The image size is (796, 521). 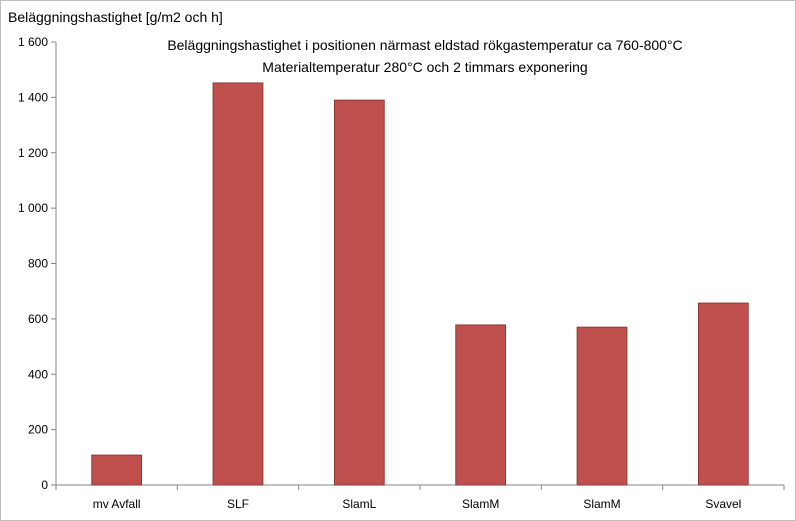 I want to click on y-tick-label: 0, so click(x=44, y=485).